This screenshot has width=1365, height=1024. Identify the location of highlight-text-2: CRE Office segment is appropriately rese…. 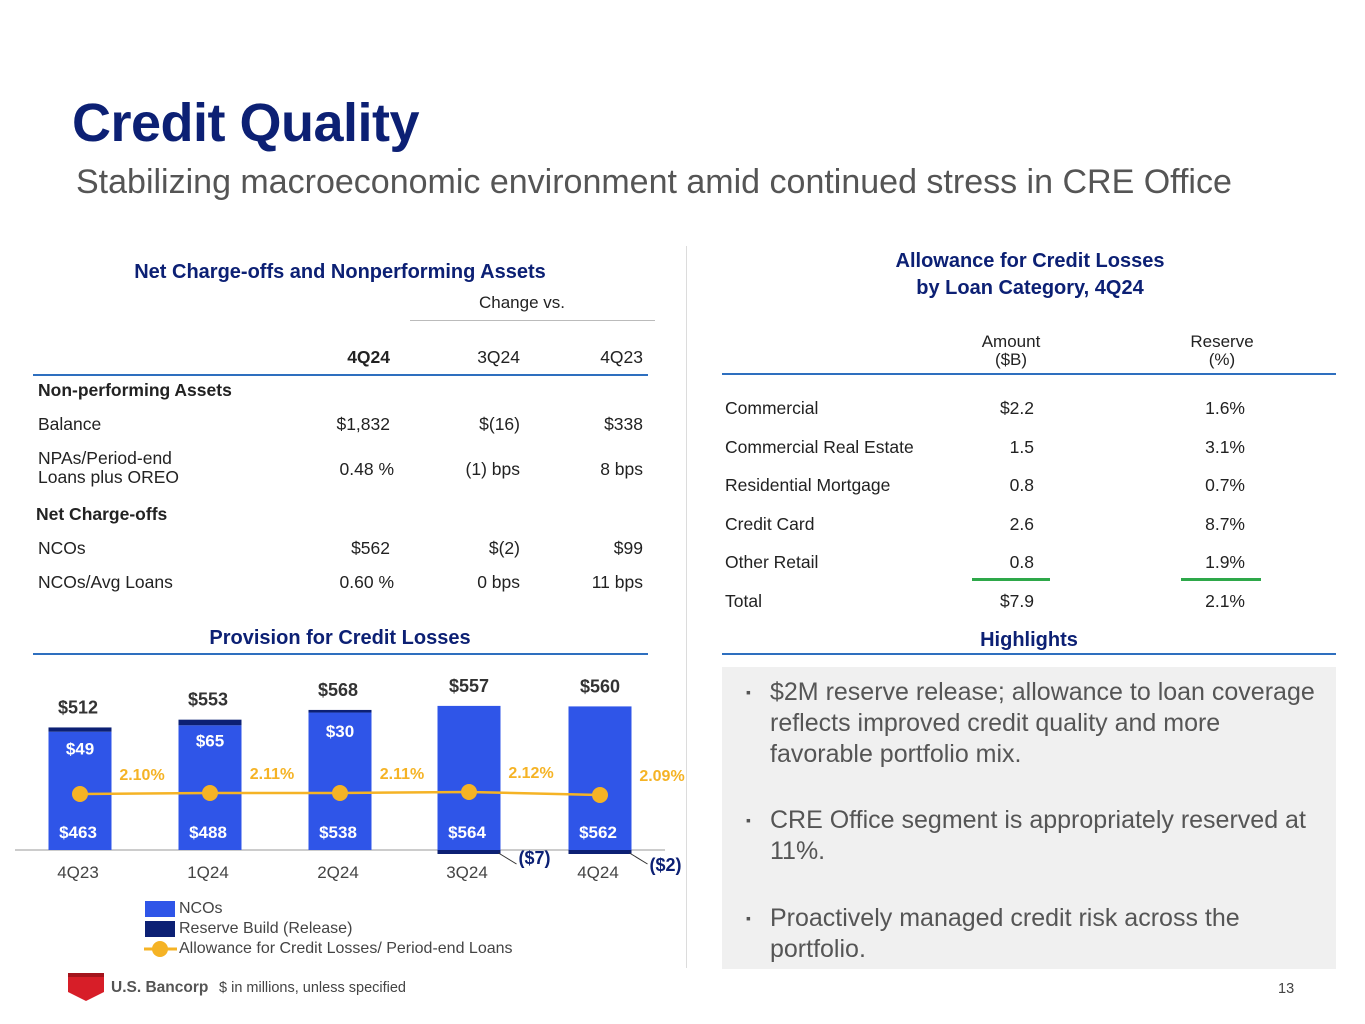
(1038, 835).